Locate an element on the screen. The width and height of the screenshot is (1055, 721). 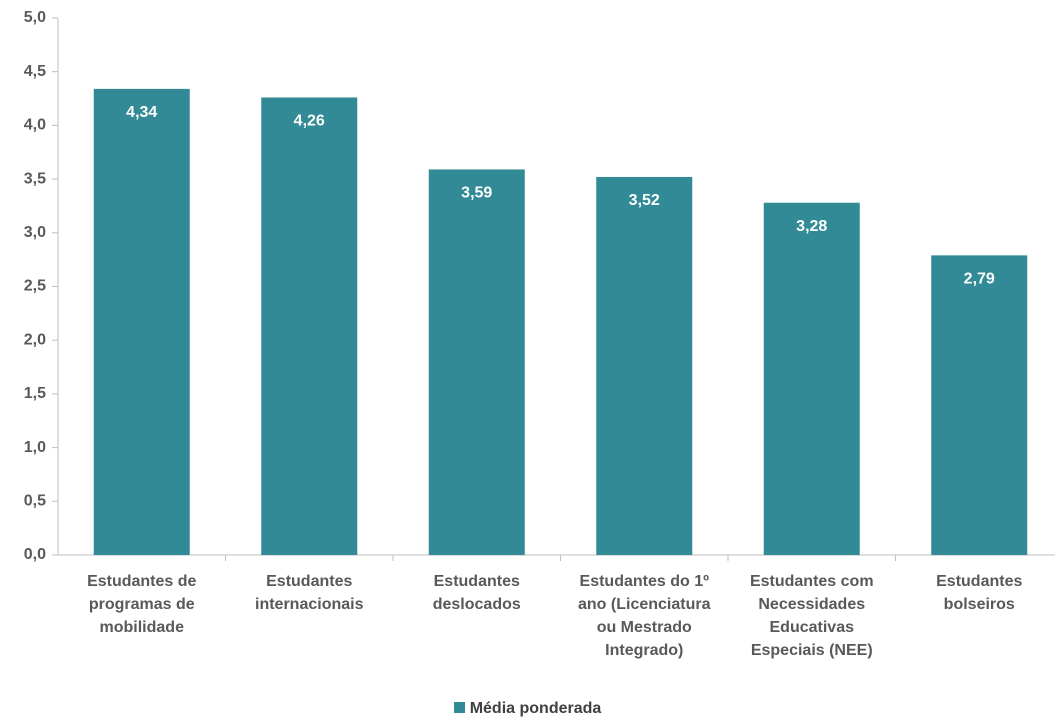
data-label: 3,52 is located at coordinates (644, 200).